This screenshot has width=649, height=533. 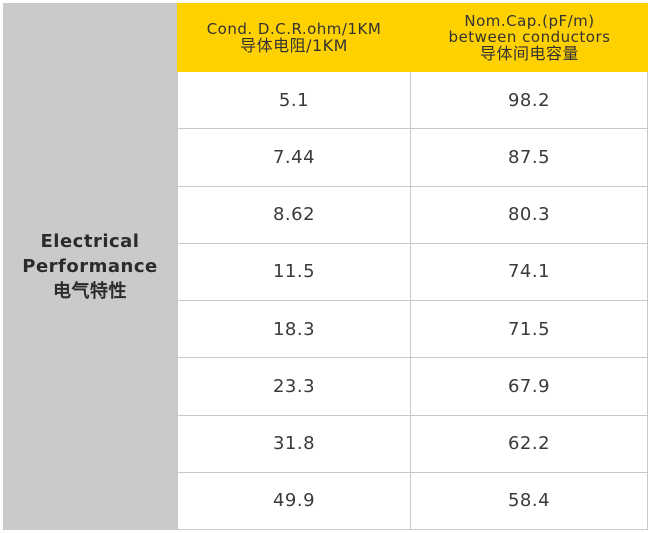 I want to click on table-cell: 49.9, so click(x=294, y=501).